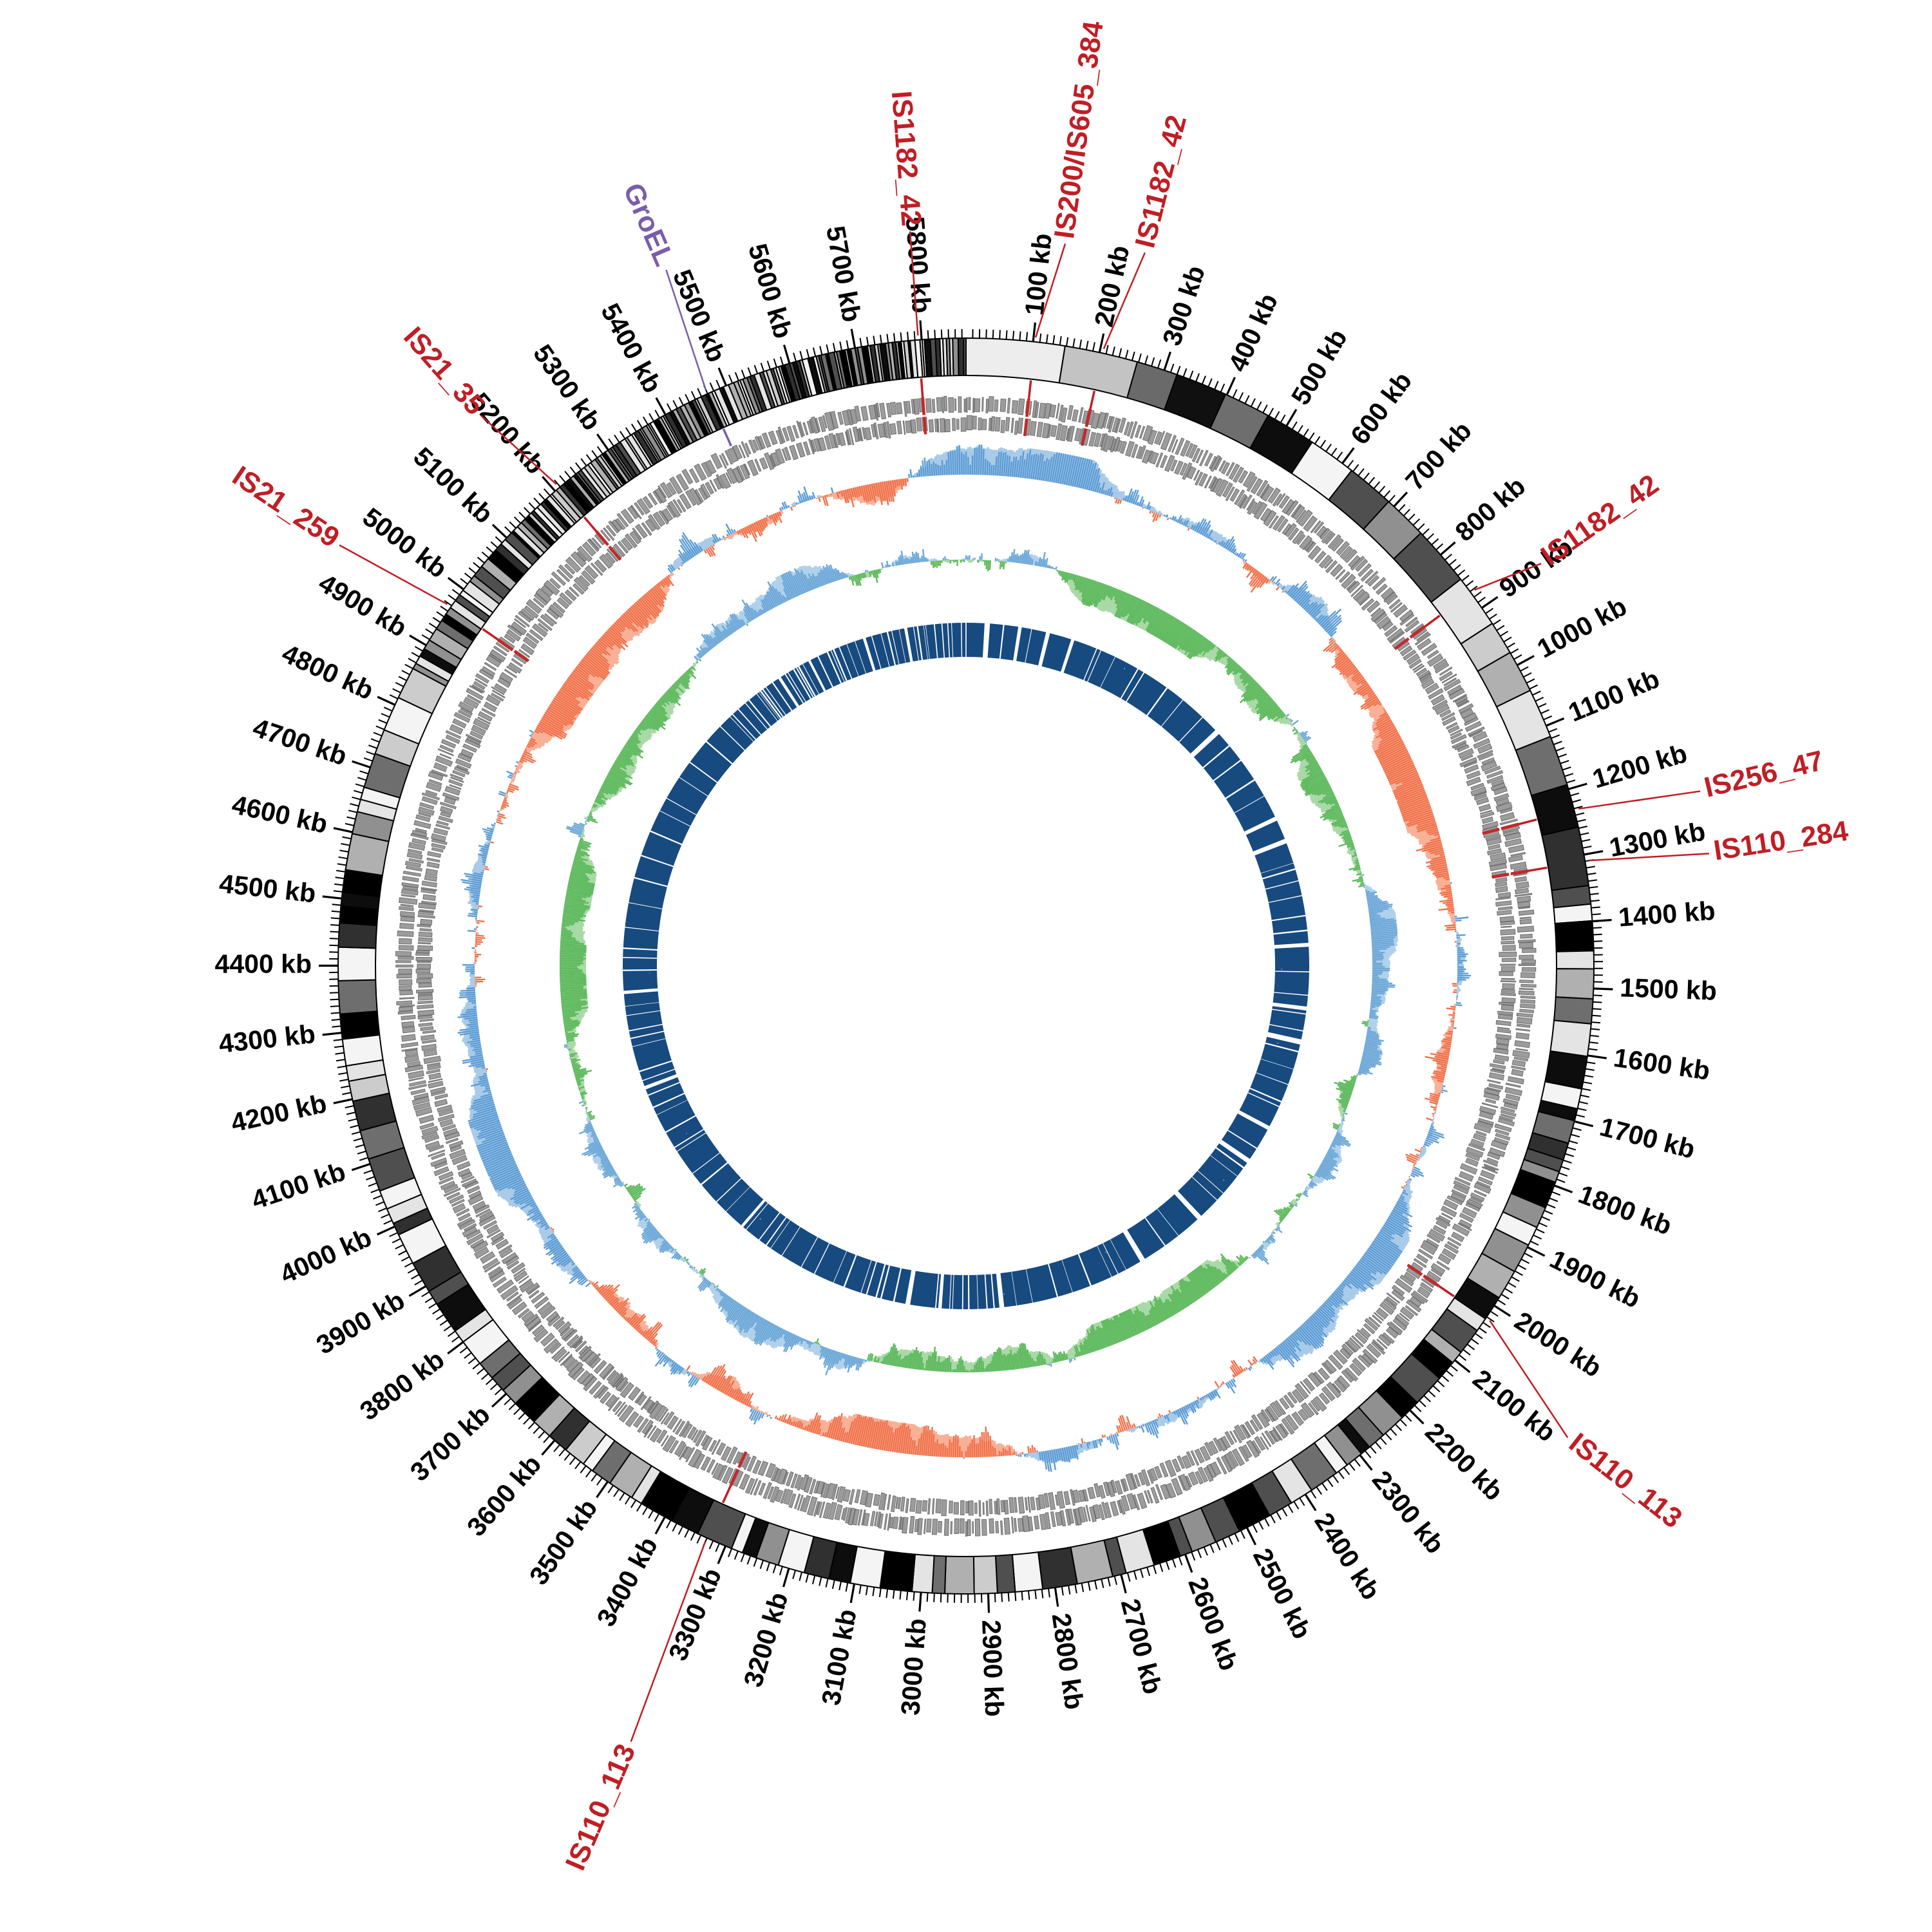 The width and height of the screenshot is (1932, 1932). Describe the element at coordinates (1626, 1210) in the screenshot. I see `tick-label: 1800 kb` at that location.